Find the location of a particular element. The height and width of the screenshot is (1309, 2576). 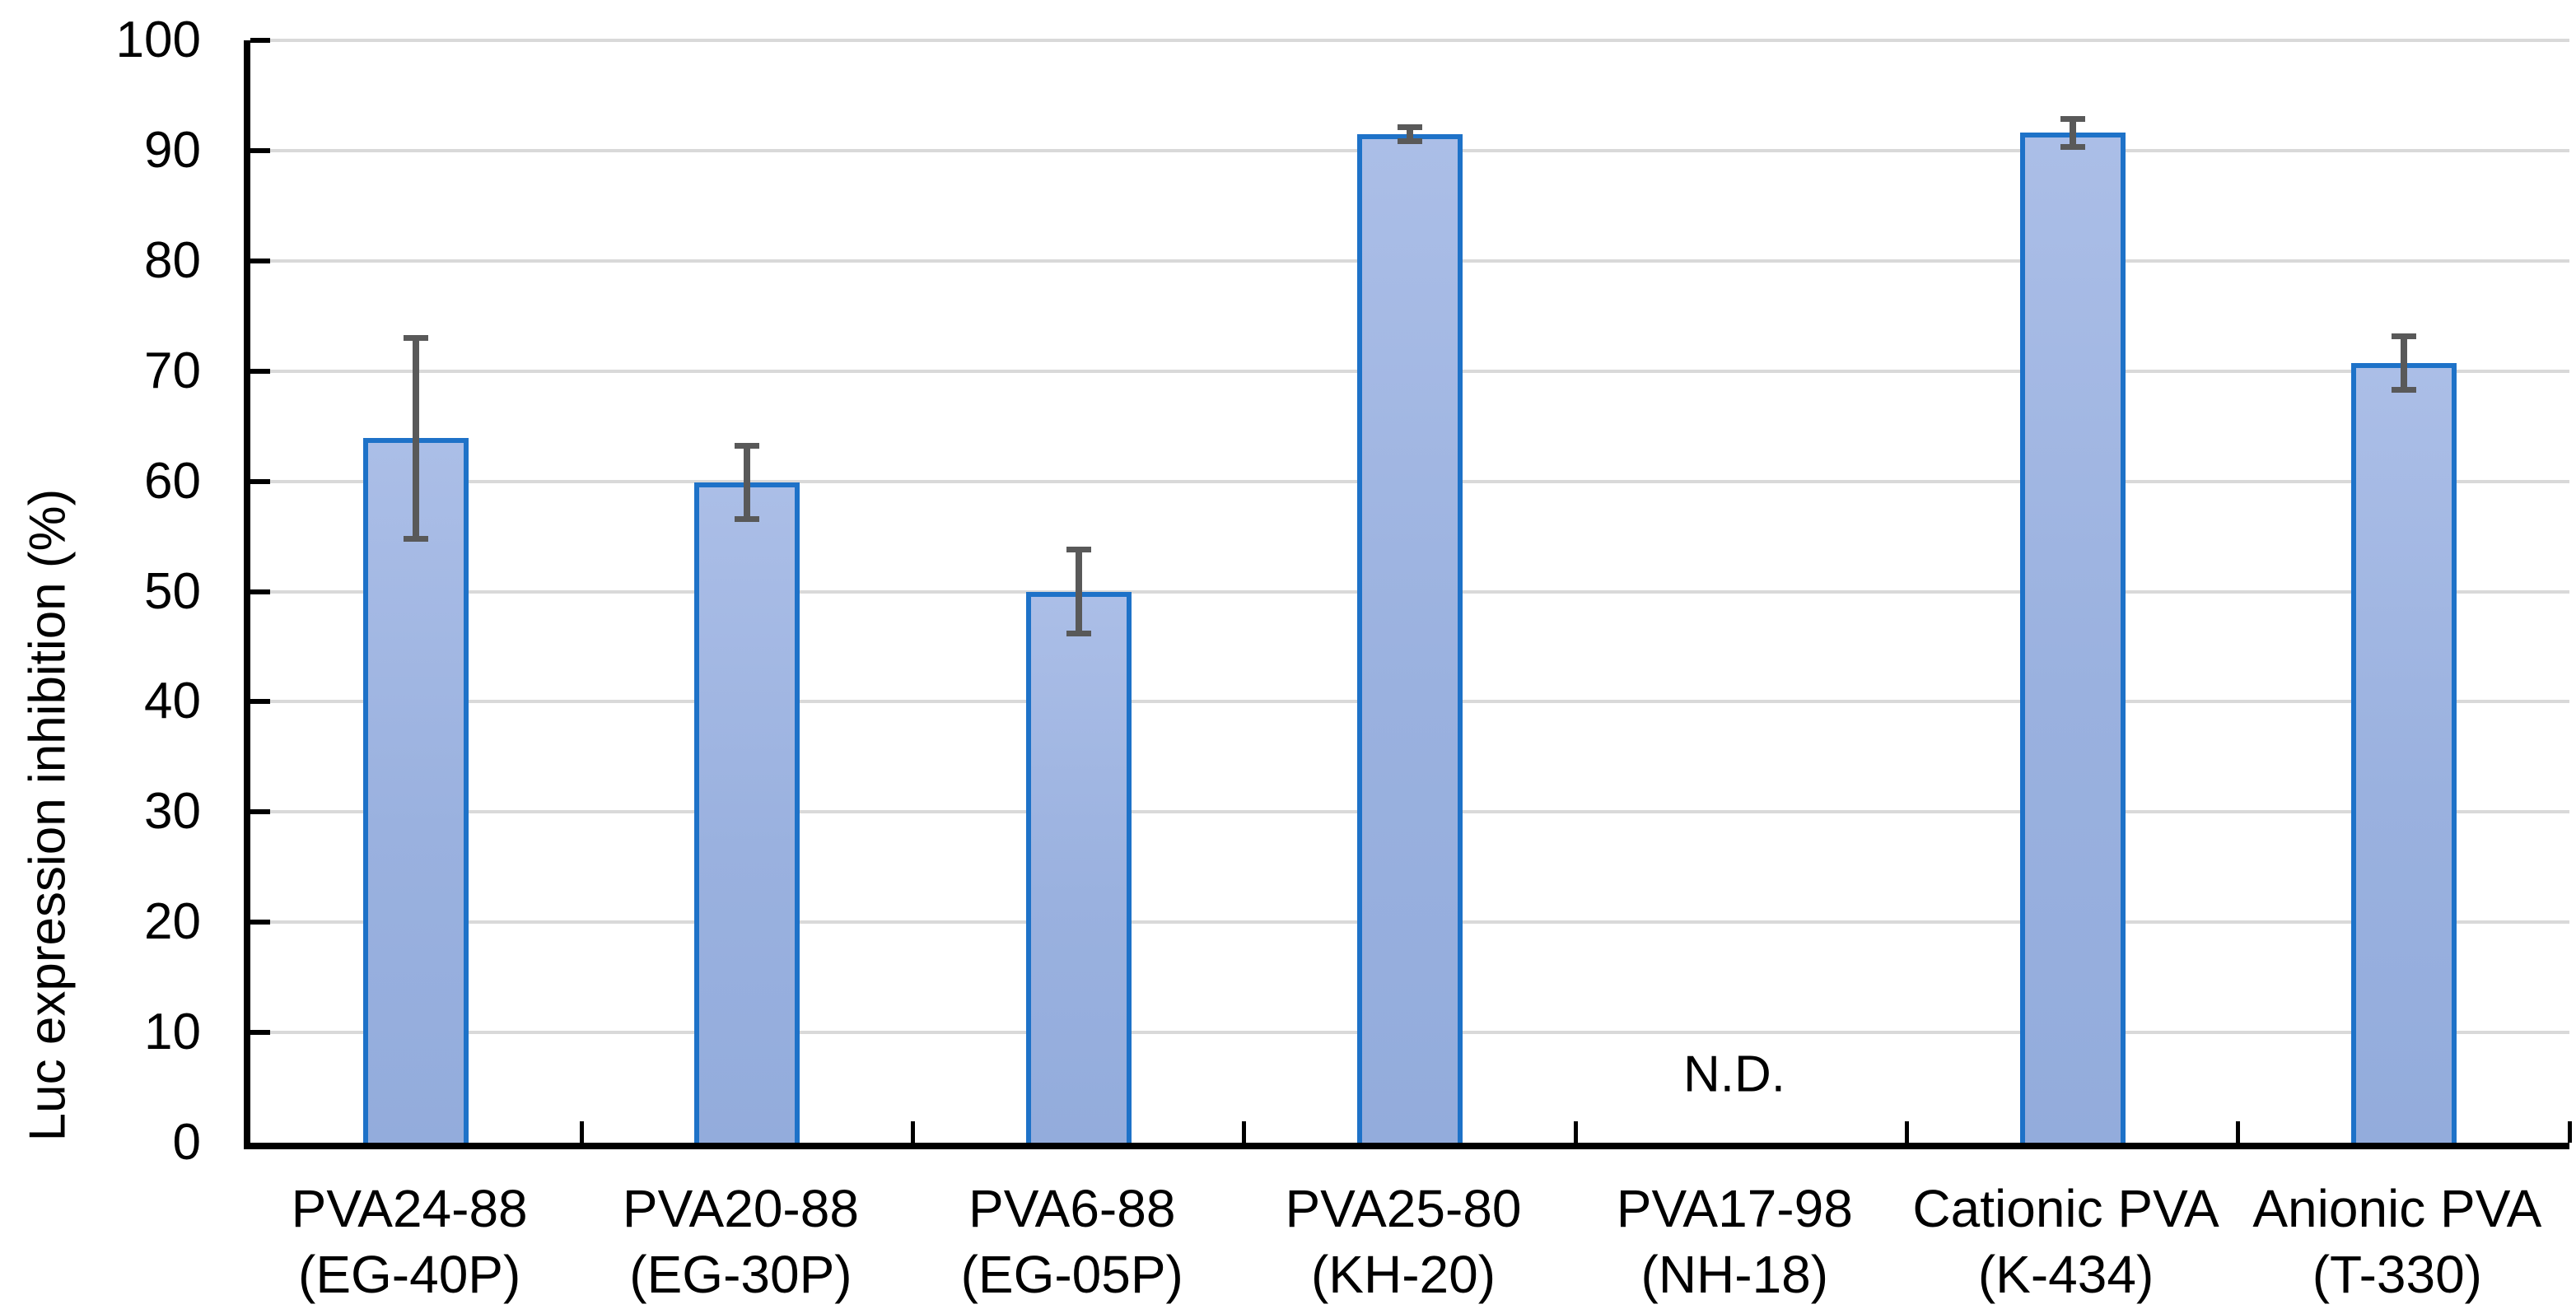

error-cap-top-Cationic PVA is located at coordinates (2072, 120).